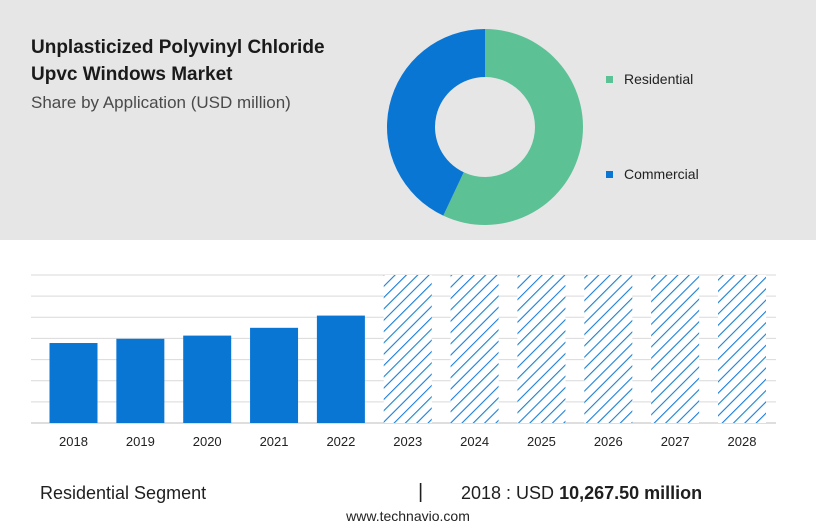 The height and width of the screenshot is (528, 816). I want to click on legend-item-residential: Residential, so click(649, 79).